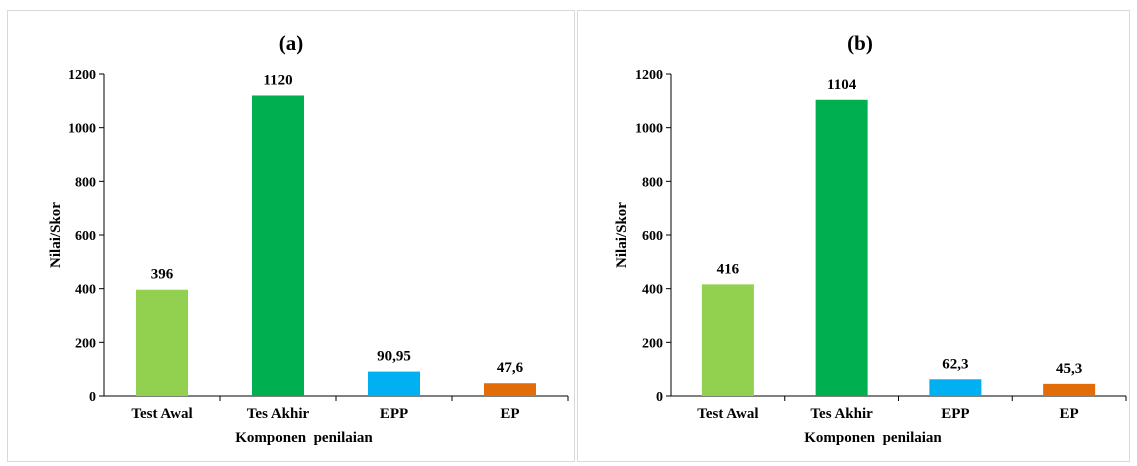 Image resolution: width=1137 pixels, height=466 pixels. What do you see at coordinates (659, 397) in the screenshot?
I see `chart-b-y-tick-label: 0` at bounding box center [659, 397].